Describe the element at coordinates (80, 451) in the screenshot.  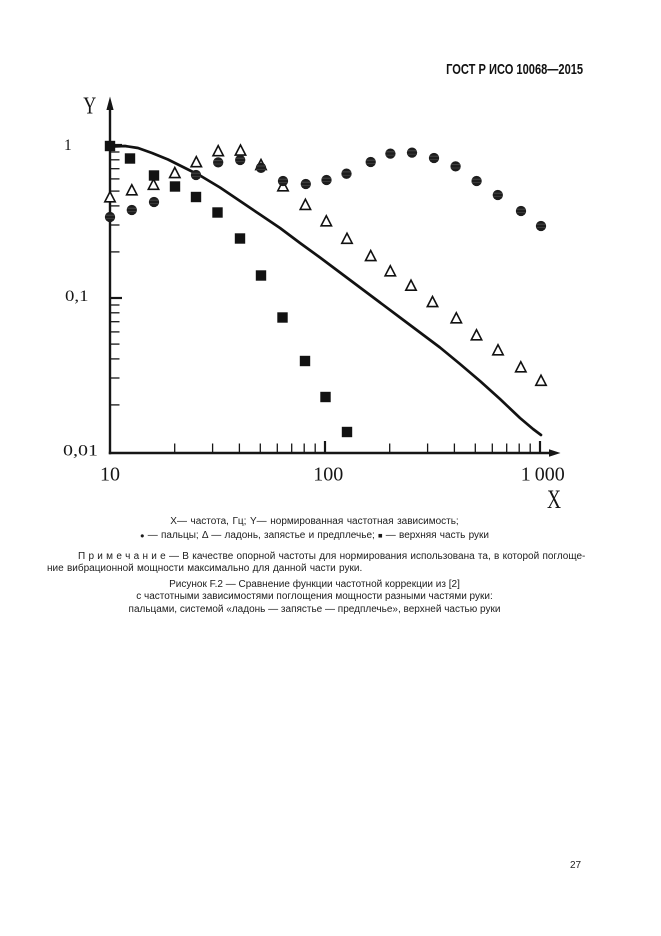
I see `svg-text: 0,01` at that location.